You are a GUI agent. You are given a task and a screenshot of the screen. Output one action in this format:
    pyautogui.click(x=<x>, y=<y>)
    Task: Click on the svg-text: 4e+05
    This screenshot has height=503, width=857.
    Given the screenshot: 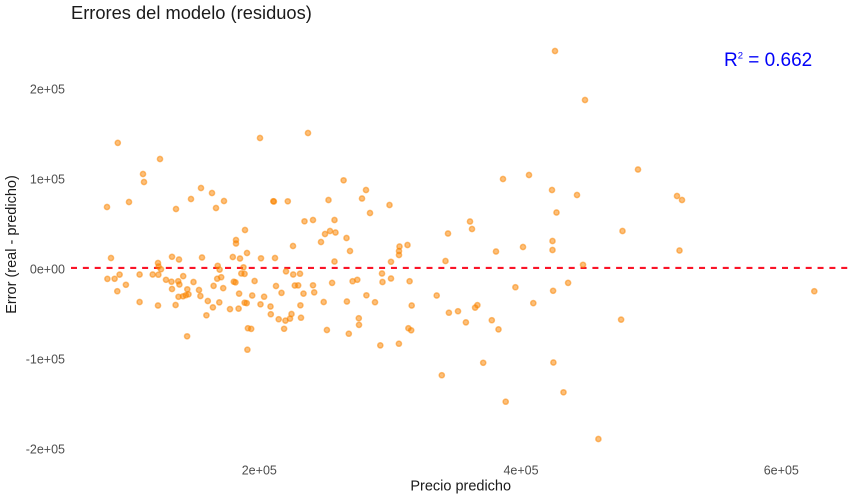 What is the action you would take?
    pyautogui.click(x=520, y=470)
    